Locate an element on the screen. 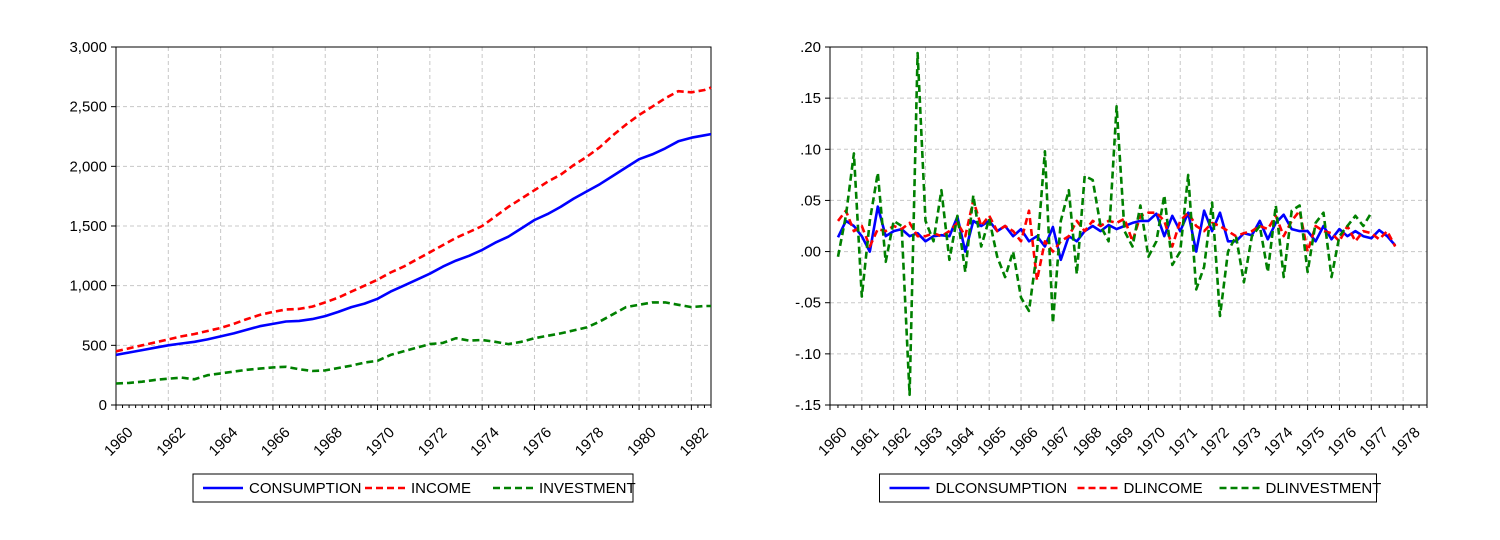 This screenshot has width=1500, height=540. x-tick-label: 1980 is located at coordinates (642, 442).